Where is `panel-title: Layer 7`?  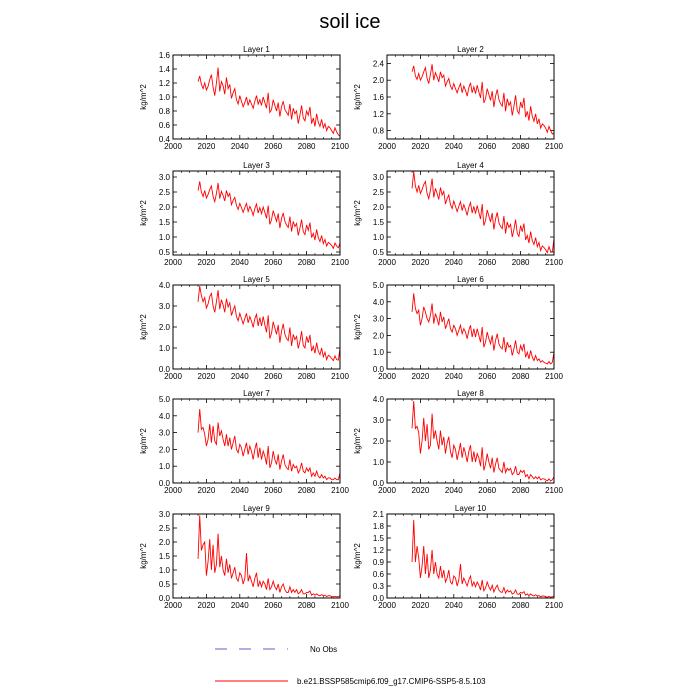
panel-title: Layer 7 is located at coordinates (256, 393).